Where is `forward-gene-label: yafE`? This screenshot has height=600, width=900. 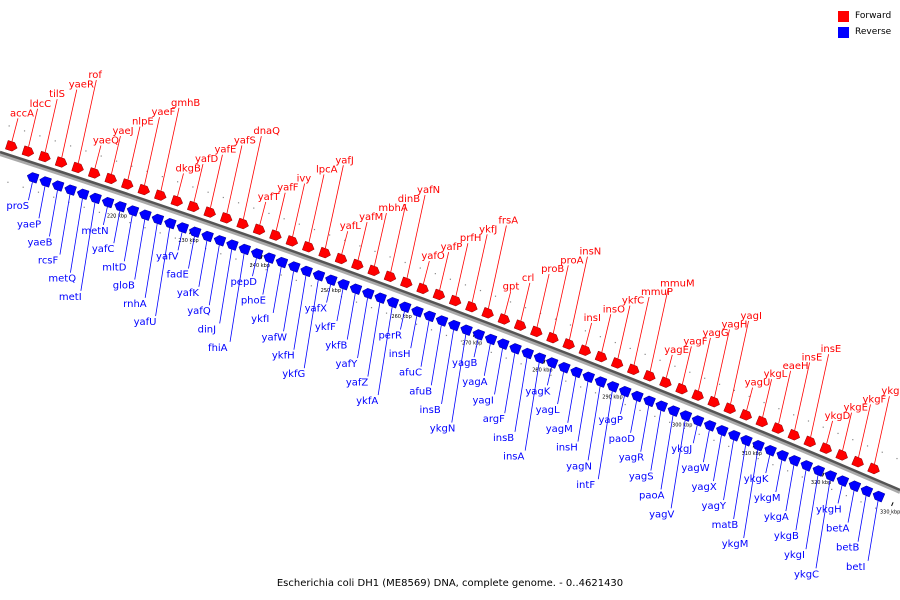 forward-gene-label: yafE is located at coordinates (225, 150).